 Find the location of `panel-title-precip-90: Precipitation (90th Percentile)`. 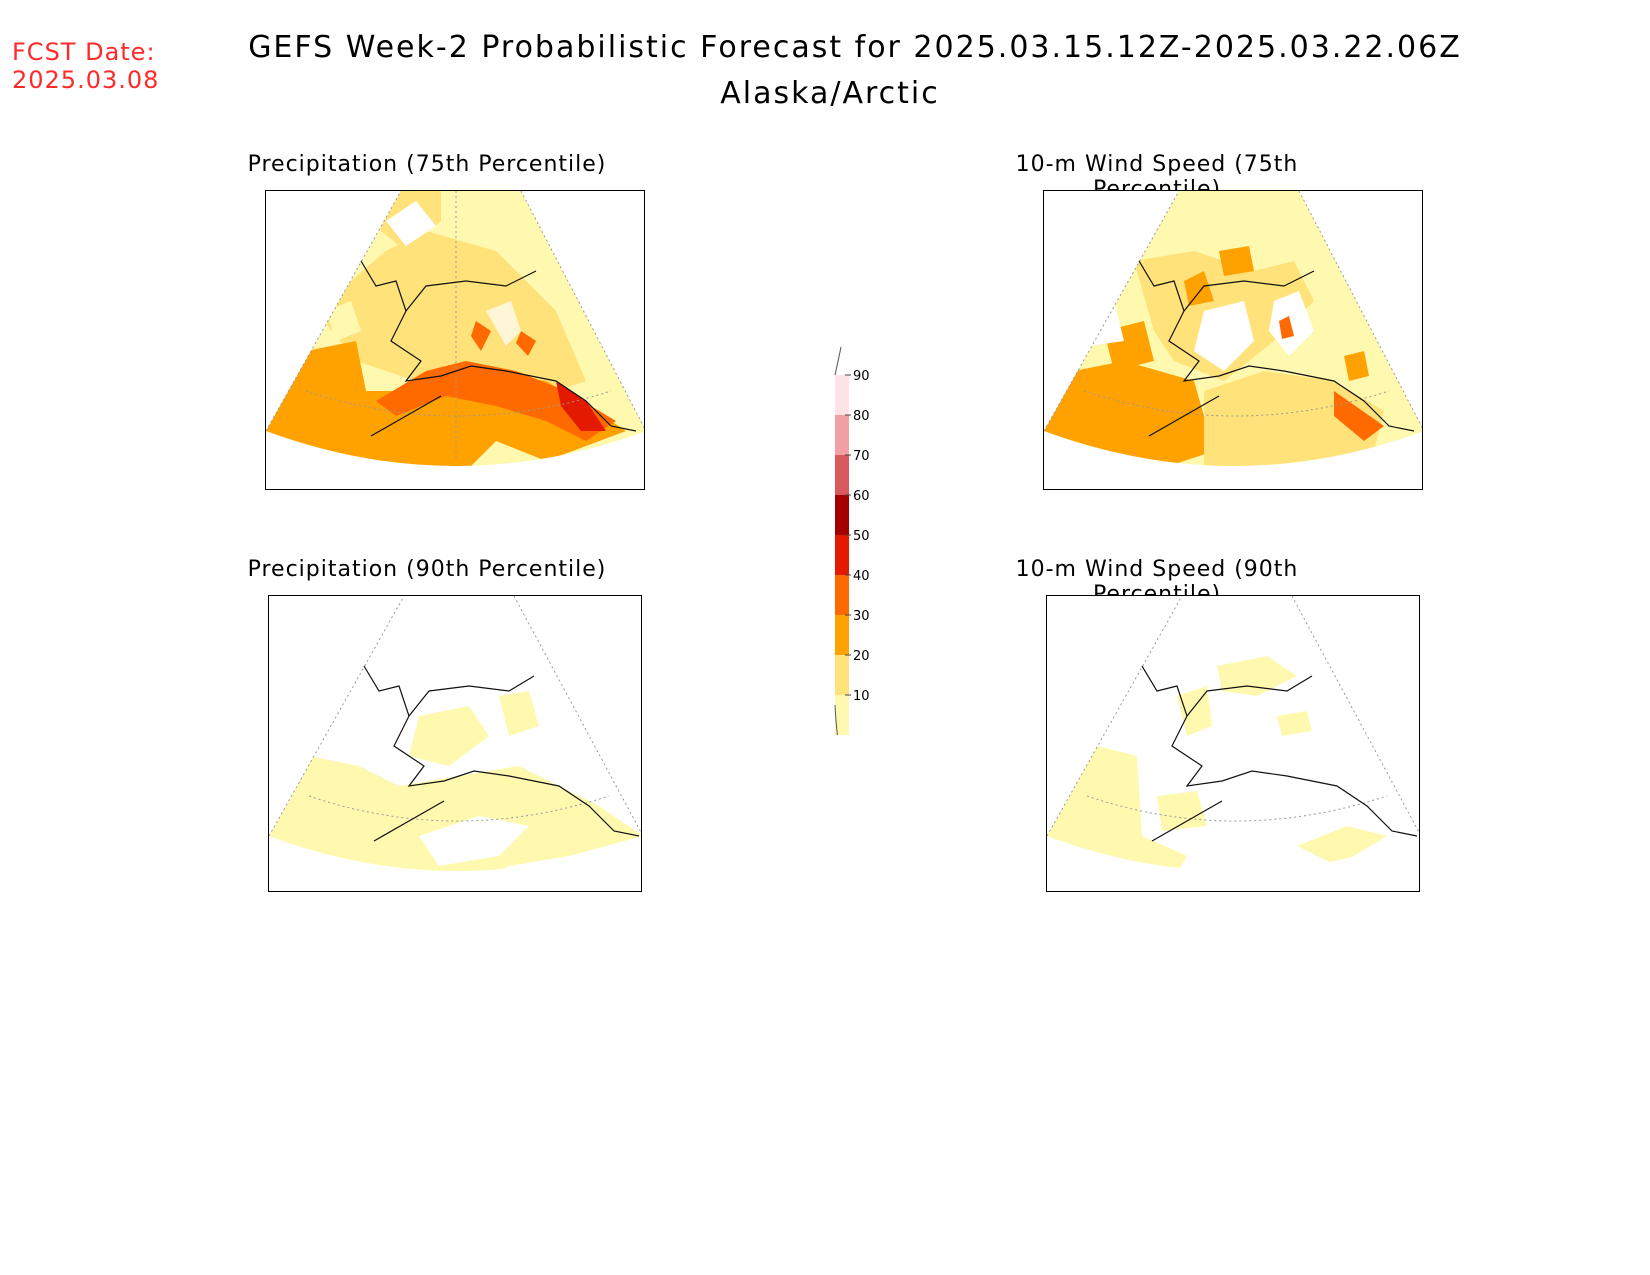

panel-title-precip-90: Precipitation (90th Percentile) is located at coordinates (427, 569).